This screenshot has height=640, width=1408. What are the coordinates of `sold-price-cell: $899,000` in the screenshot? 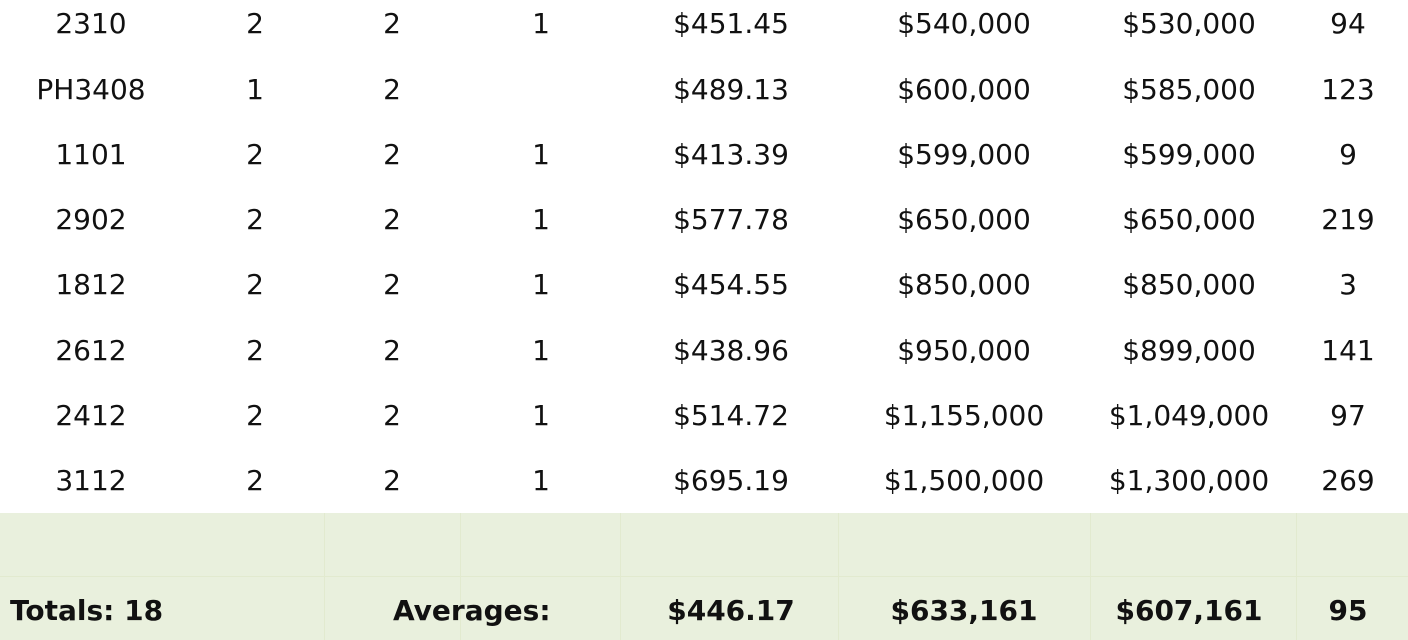 It's located at (1189, 350).